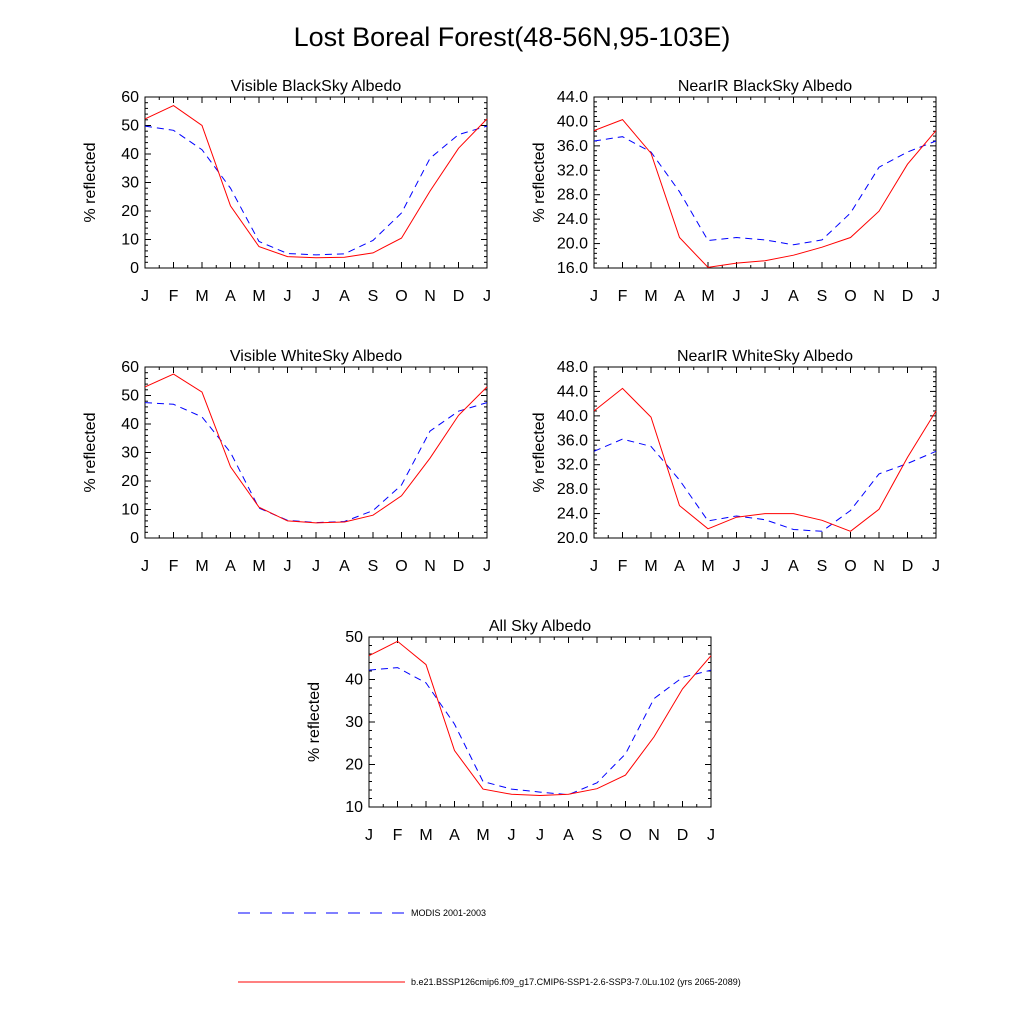 The image size is (1024, 1024). I want to click on y-tick-label: 24.0, so click(572, 514).